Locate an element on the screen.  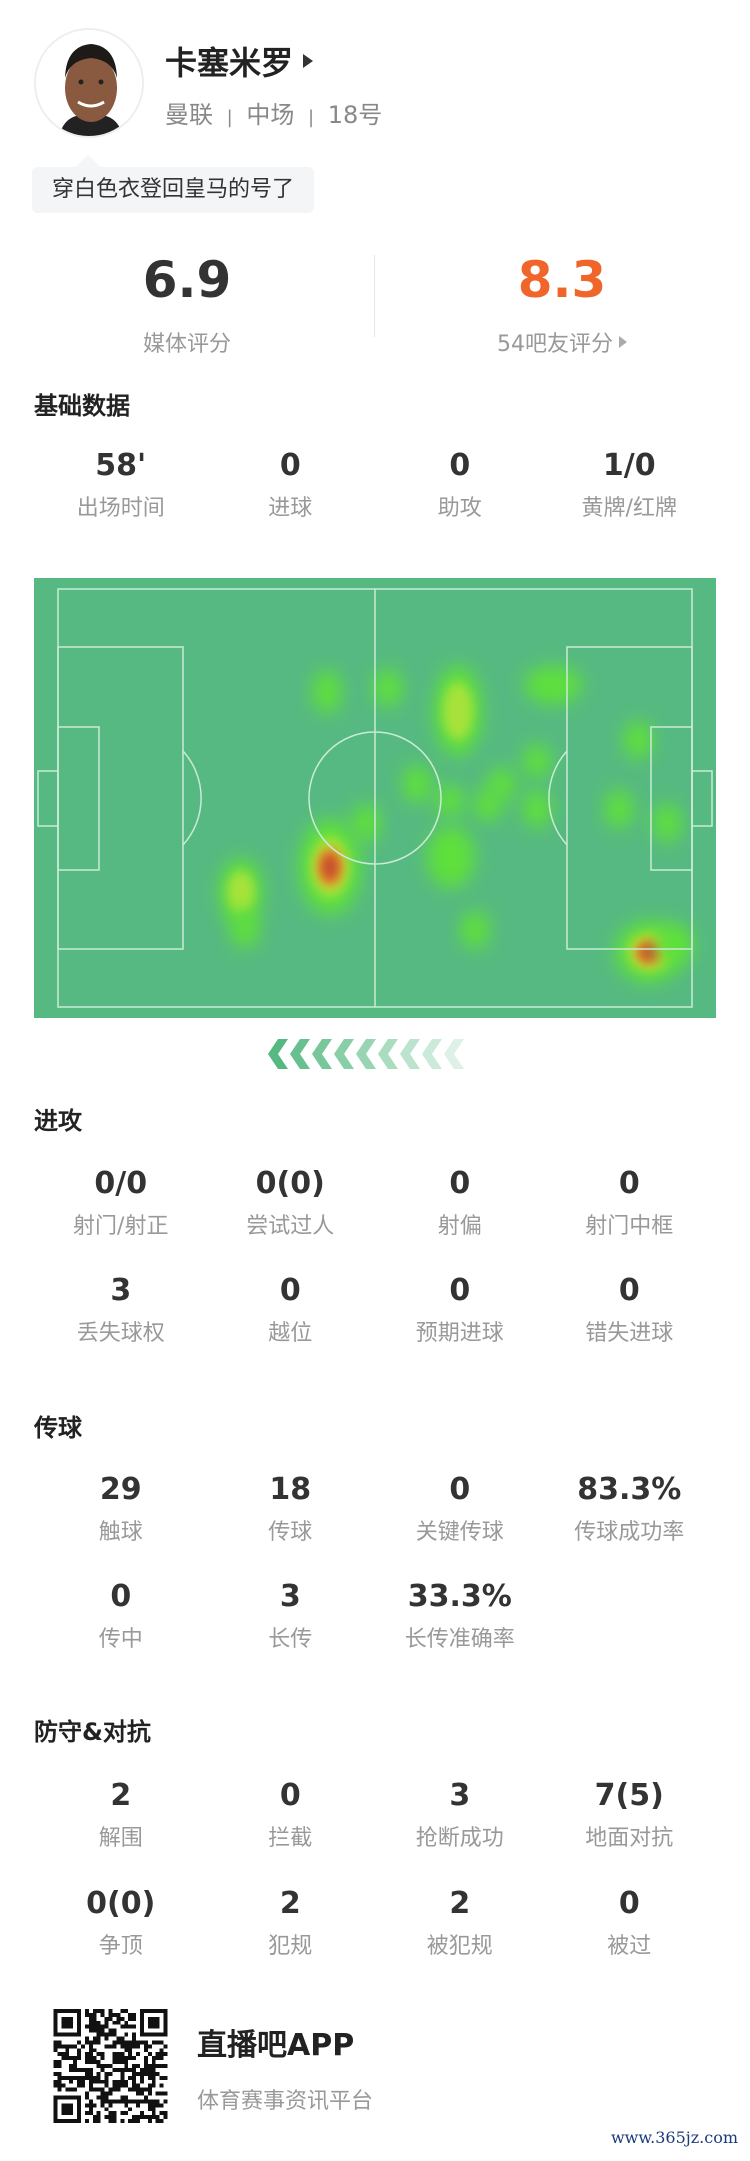
defense-row-1: 2 解围 0 拦截 3 抢断成功 7(5) 地面对抗 is located at coordinates (375, 1815).